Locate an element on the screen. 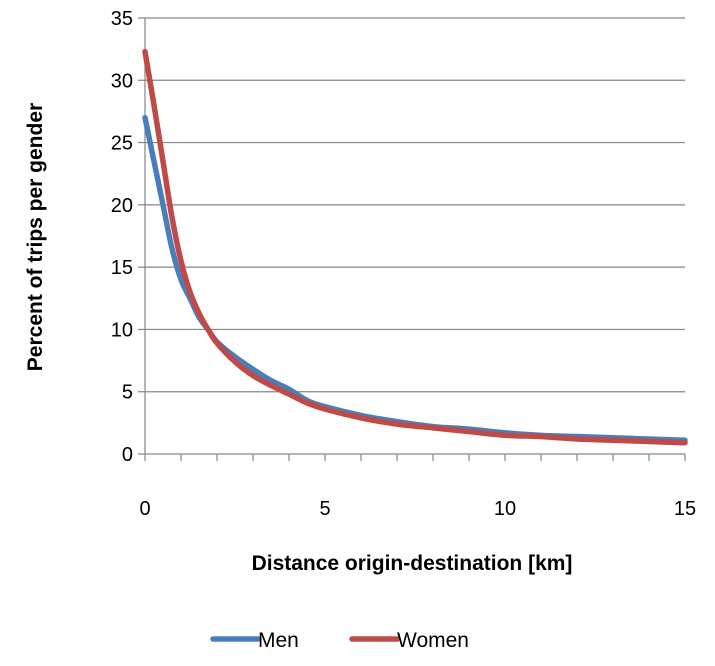 The height and width of the screenshot is (666, 715). y-tick-label: 30 is located at coordinates (122, 81).